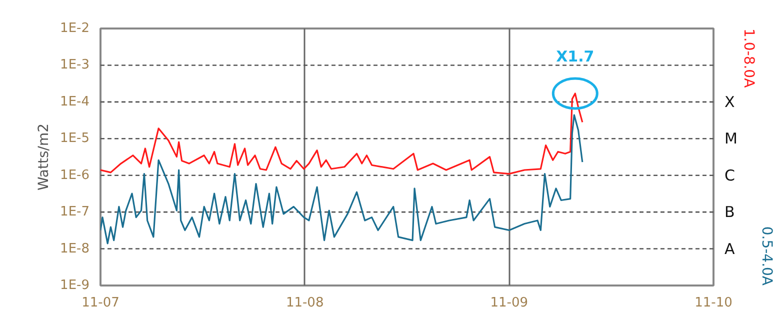 The image size is (776, 329). Describe the element at coordinates (75, 28) in the screenshot. I see `y-tick-label: 1E-2` at that location.